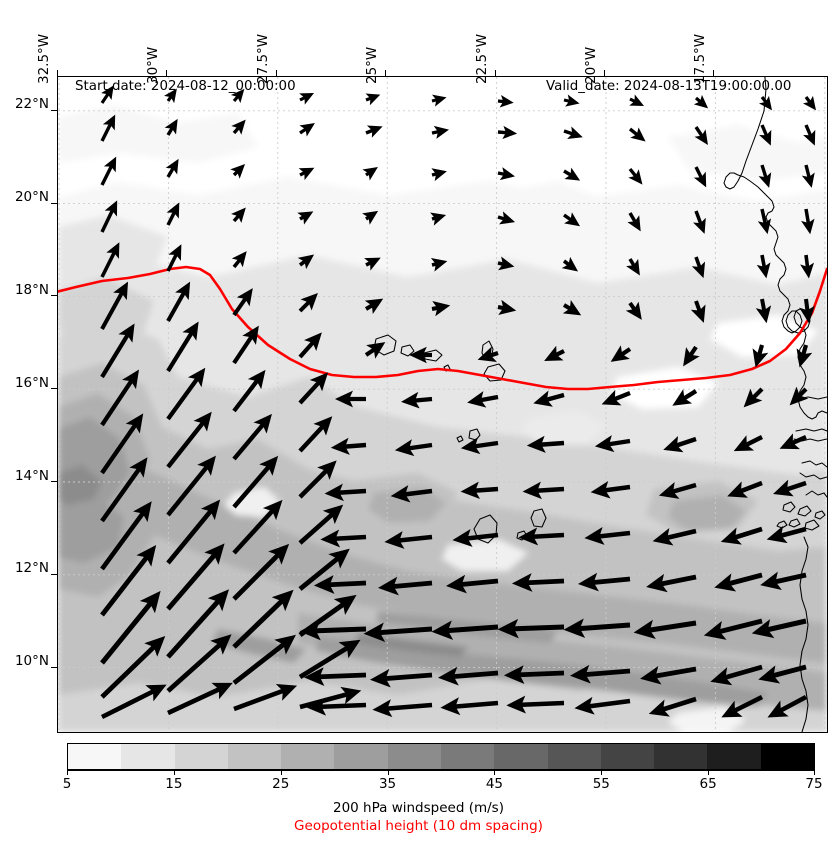 The image size is (837, 843). What do you see at coordinates (418, 826) in the screenshot?
I see `geopotential-legend-label: Geopotential height (10 dm spacing)` at bounding box center [418, 826].